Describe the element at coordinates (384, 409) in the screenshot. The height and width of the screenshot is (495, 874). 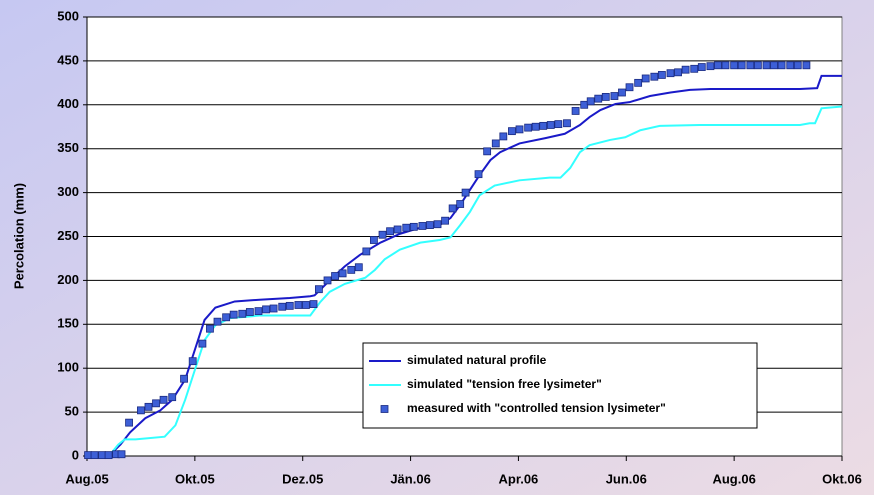
I see `legend-symbol` at that location.